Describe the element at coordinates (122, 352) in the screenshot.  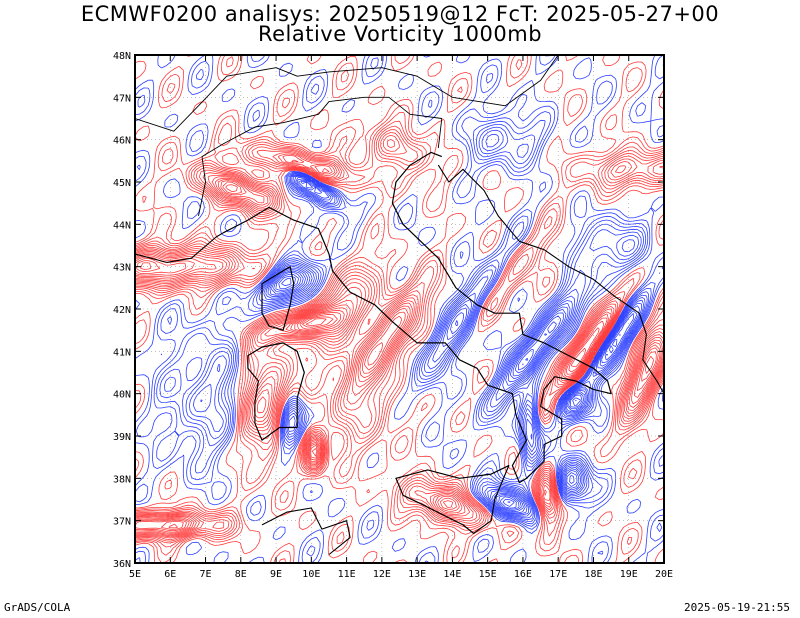
I see `lat-tick-label: 41N` at that location.